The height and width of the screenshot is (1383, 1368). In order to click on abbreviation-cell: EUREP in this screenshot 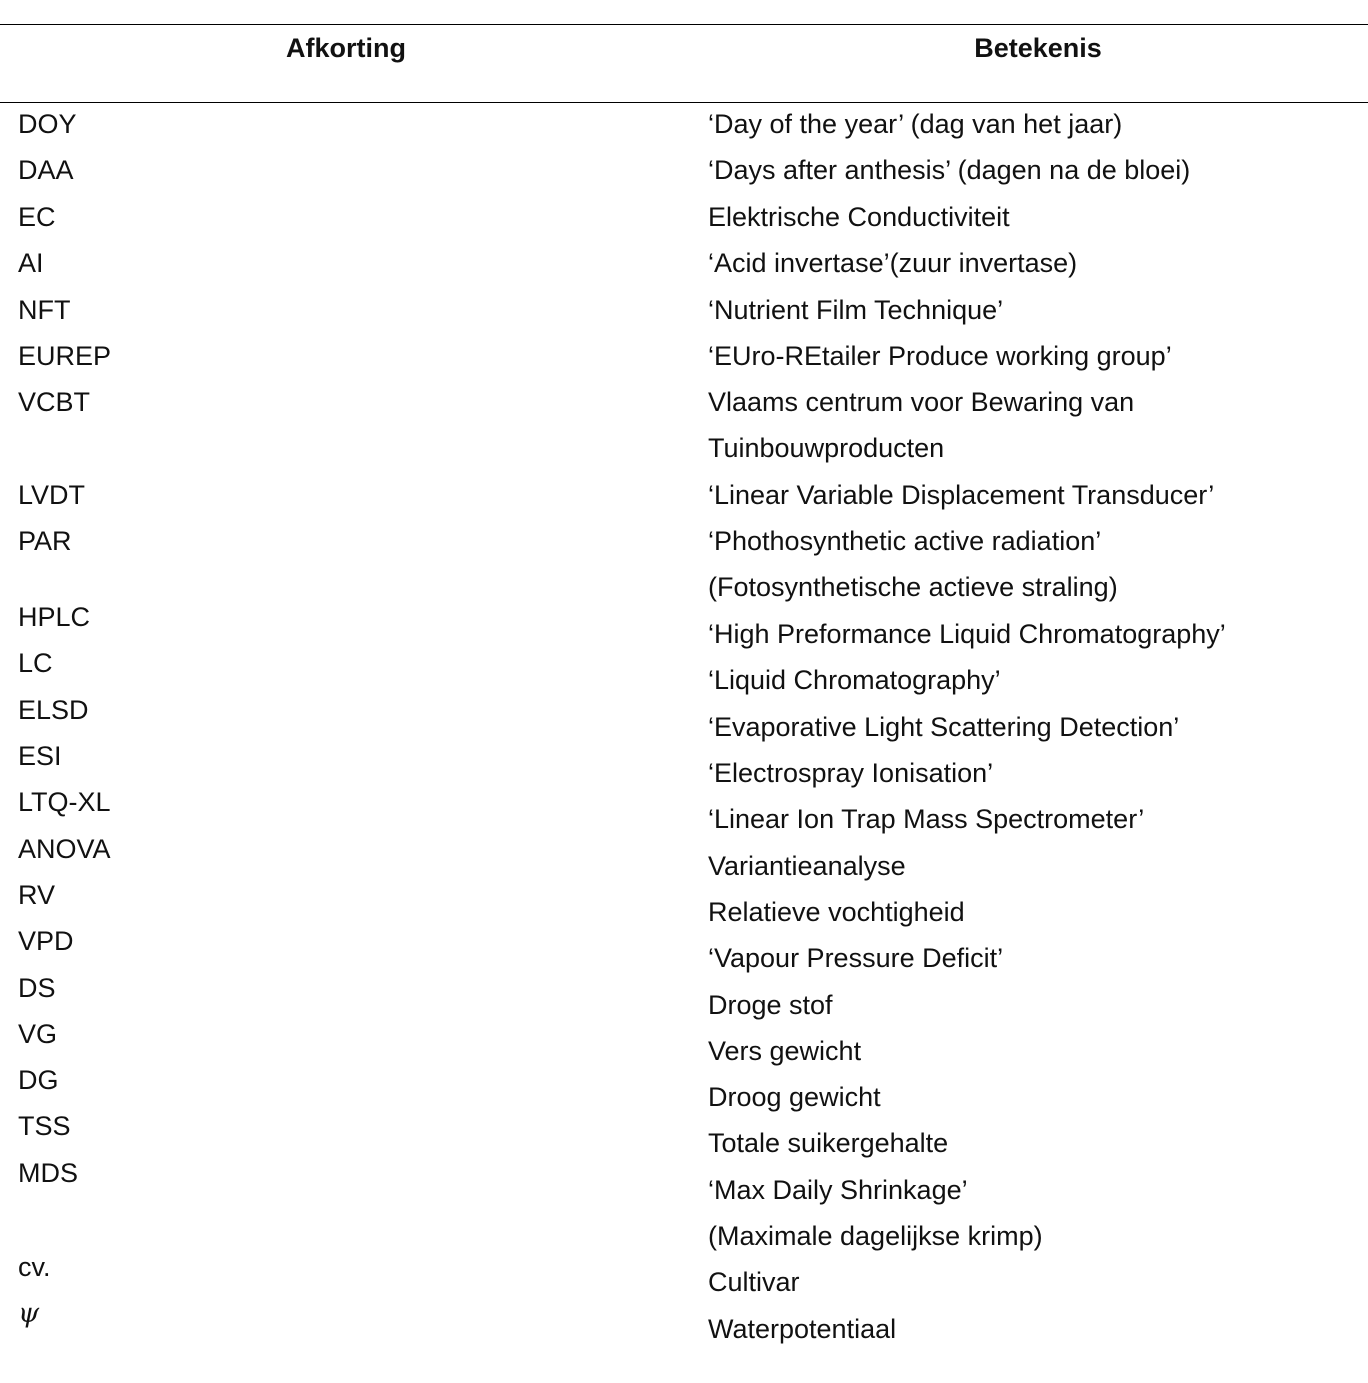, I will do `click(65, 356)`.